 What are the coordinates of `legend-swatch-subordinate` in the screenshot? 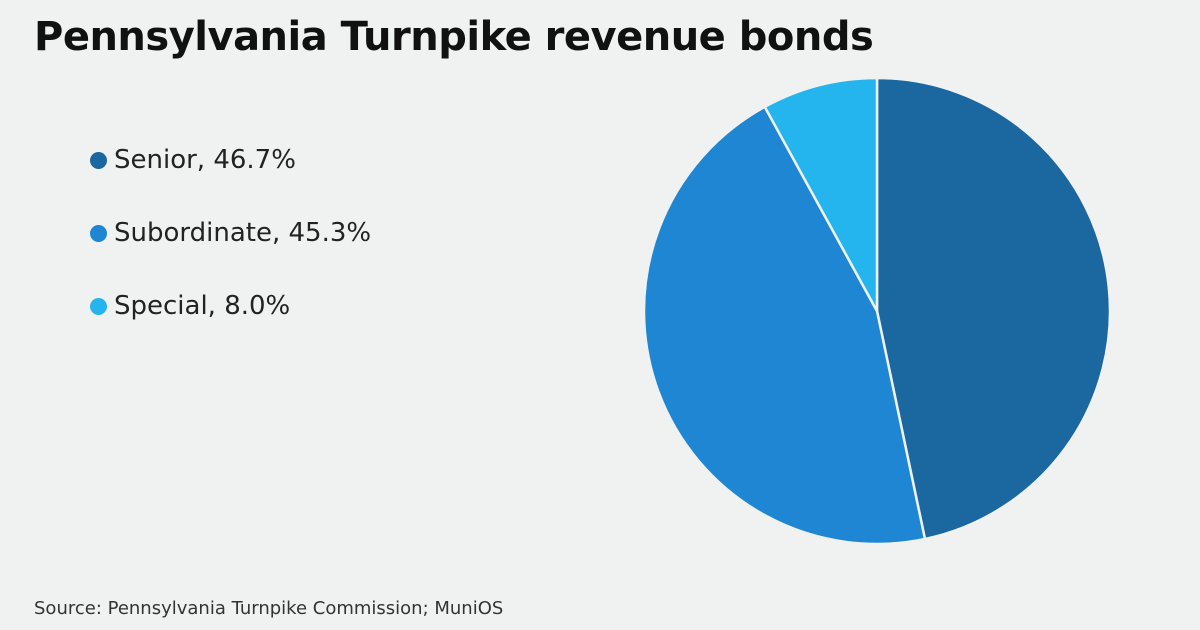 It's located at (98, 233).